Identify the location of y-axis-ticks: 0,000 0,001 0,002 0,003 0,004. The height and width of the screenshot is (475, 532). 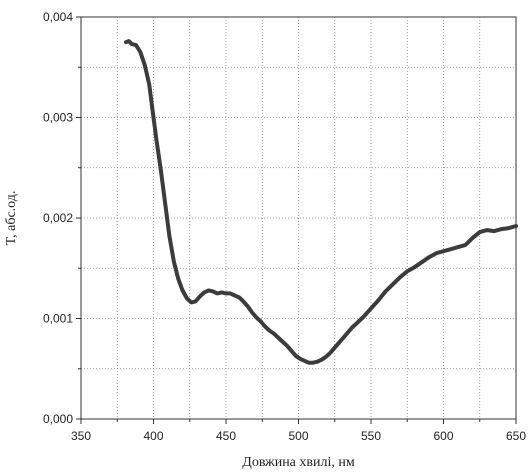
(62, 218).